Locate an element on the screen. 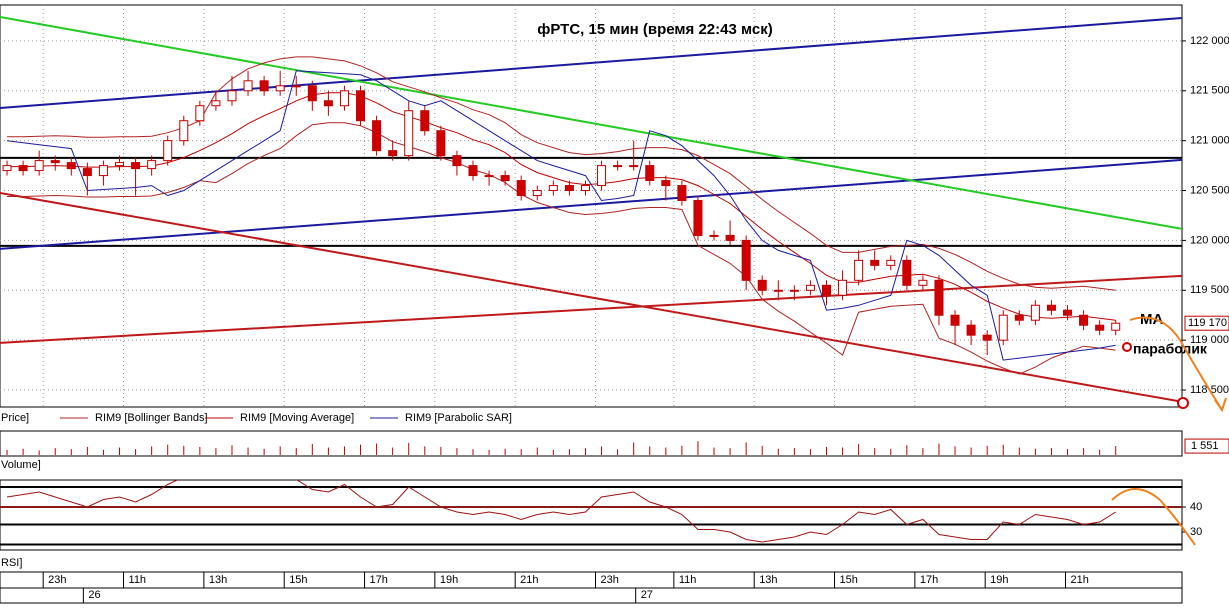 Image resolution: width=1229 pixels, height=608 pixels. volume-box is located at coordinates (1206, 446).